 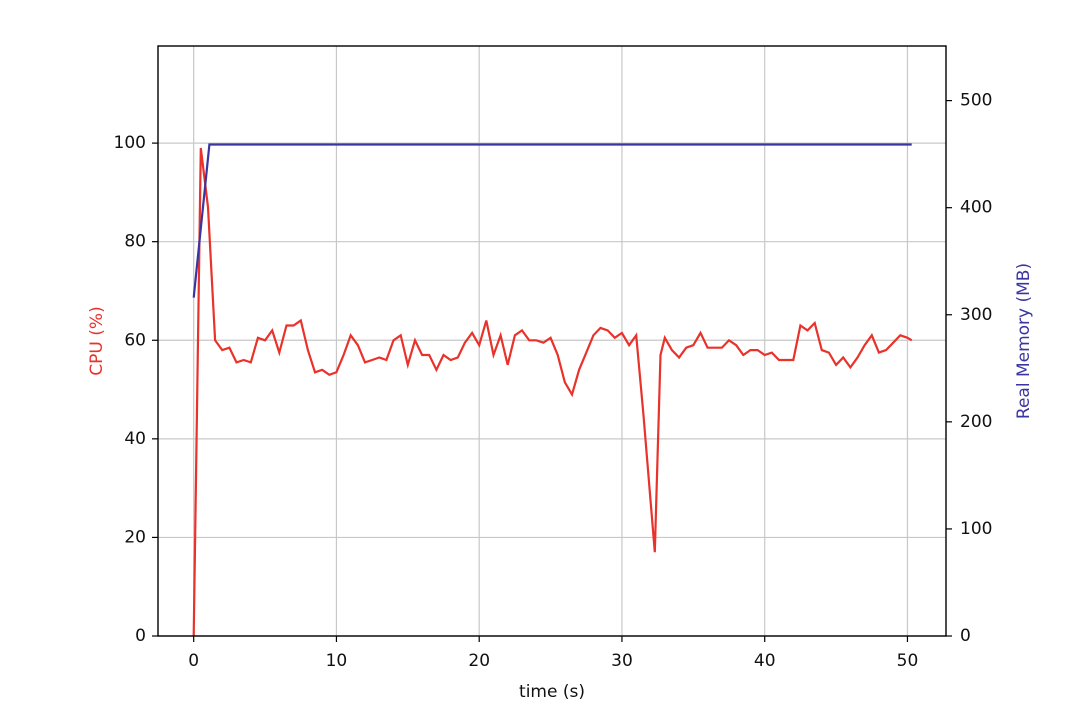 What do you see at coordinates (908, 661) in the screenshot?
I see `x-tick-label: 50` at bounding box center [908, 661].